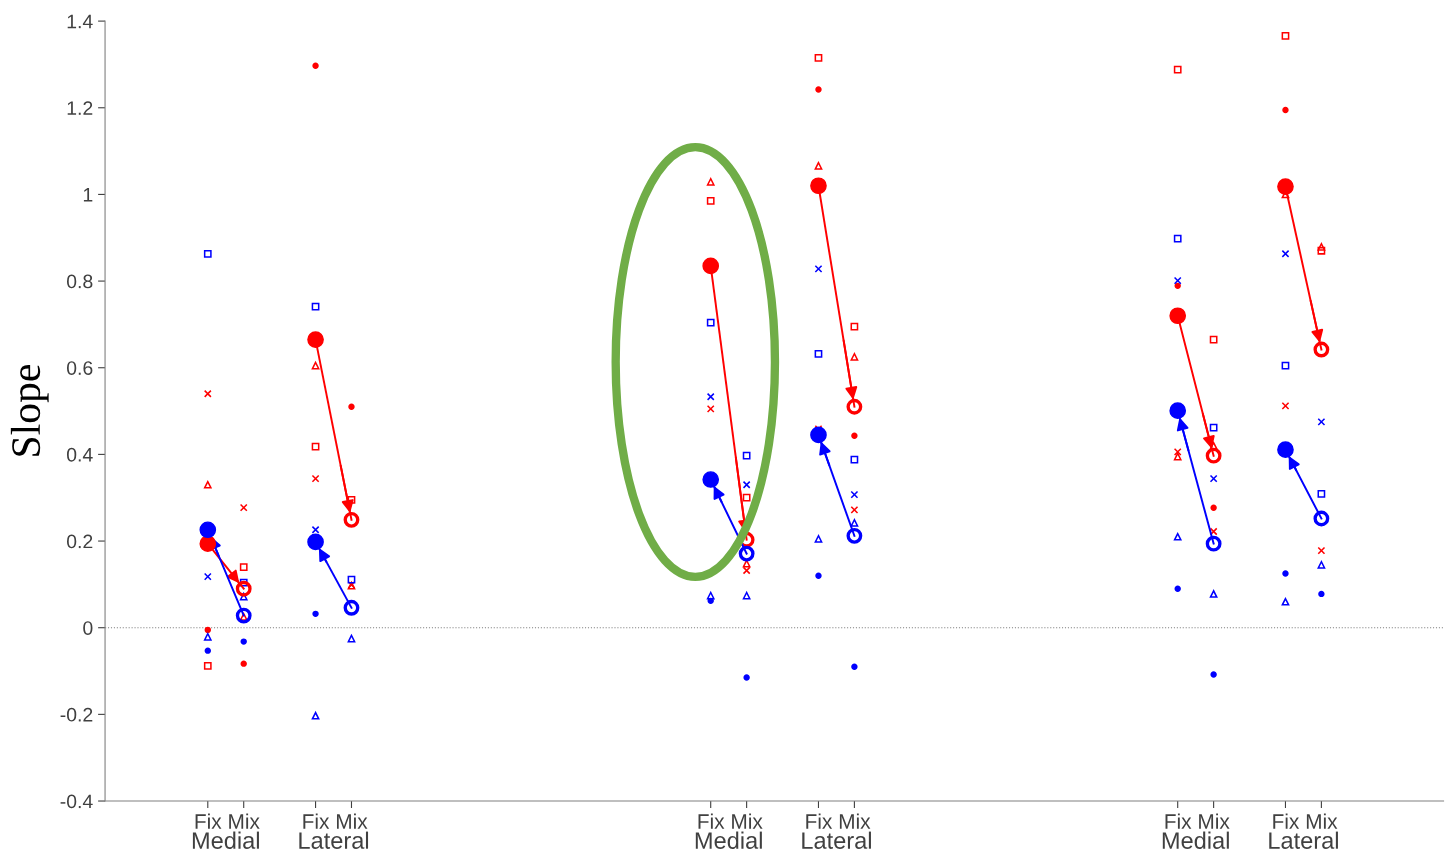 Image resolution: width=1447 pixels, height=858 pixels. Describe the element at coordinates (76, 801) in the screenshot. I see `y-tick-label: -0.4` at that location.